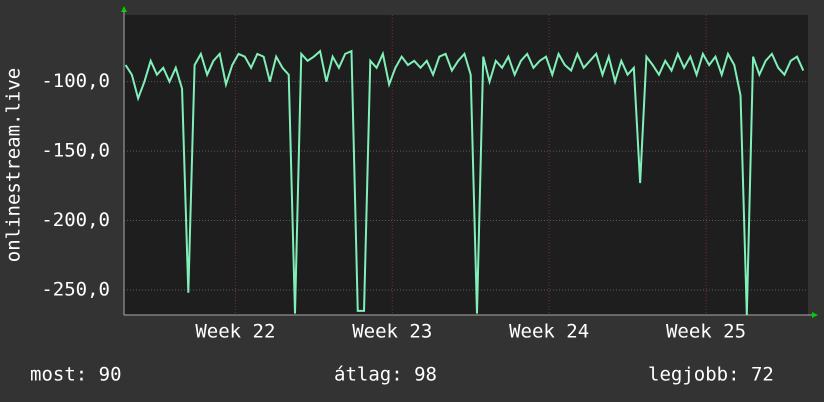  I want to click on x-arrow, so click(815, 315).